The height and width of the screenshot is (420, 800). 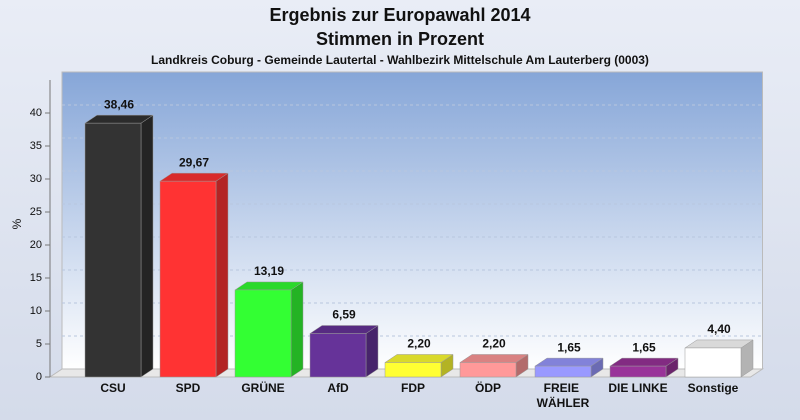 What do you see at coordinates (36, 311) in the screenshot?
I see `y-tick-label: 10` at bounding box center [36, 311].